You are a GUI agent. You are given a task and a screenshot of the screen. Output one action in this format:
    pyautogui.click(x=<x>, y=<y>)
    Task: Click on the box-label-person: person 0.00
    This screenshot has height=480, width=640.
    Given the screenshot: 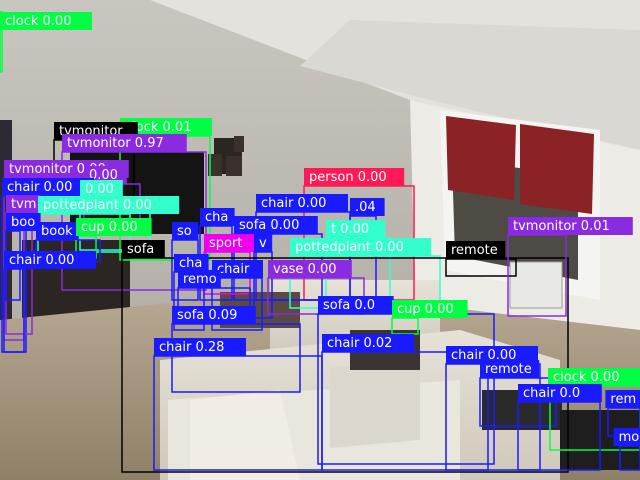 What is the action you would take?
    pyautogui.click(x=354, y=177)
    